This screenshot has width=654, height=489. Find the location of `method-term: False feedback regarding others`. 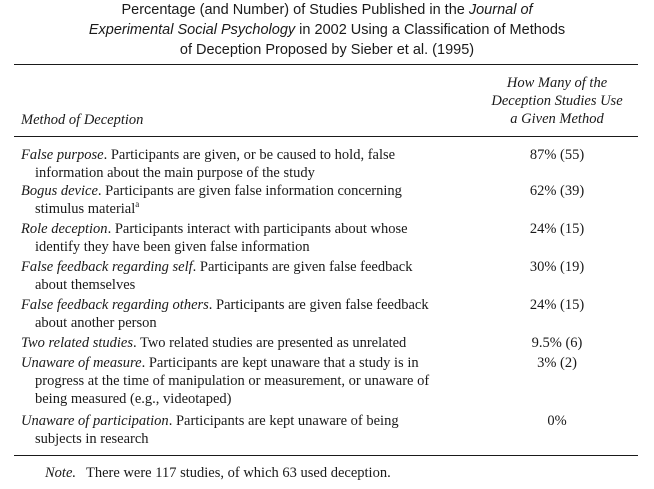

method-term: False feedback regarding others is located at coordinates (115, 305).